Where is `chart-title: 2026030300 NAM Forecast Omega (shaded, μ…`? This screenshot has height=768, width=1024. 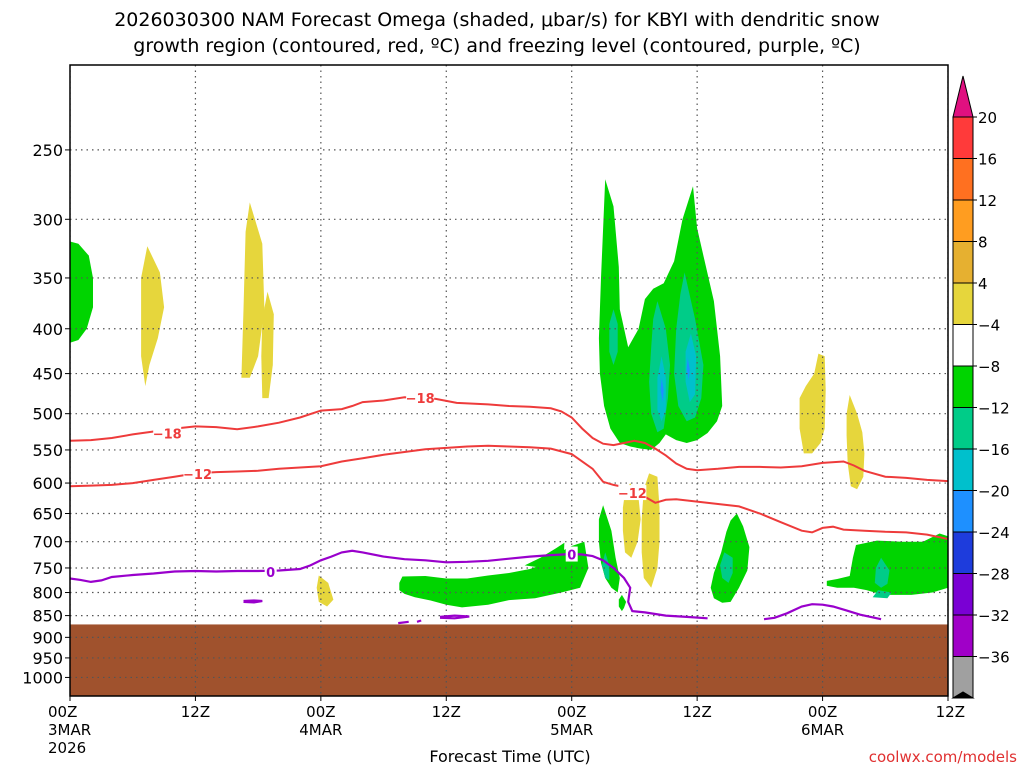 chart-title: 2026030300 NAM Forecast Omega (shaded, μ… is located at coordinates (497, 33).